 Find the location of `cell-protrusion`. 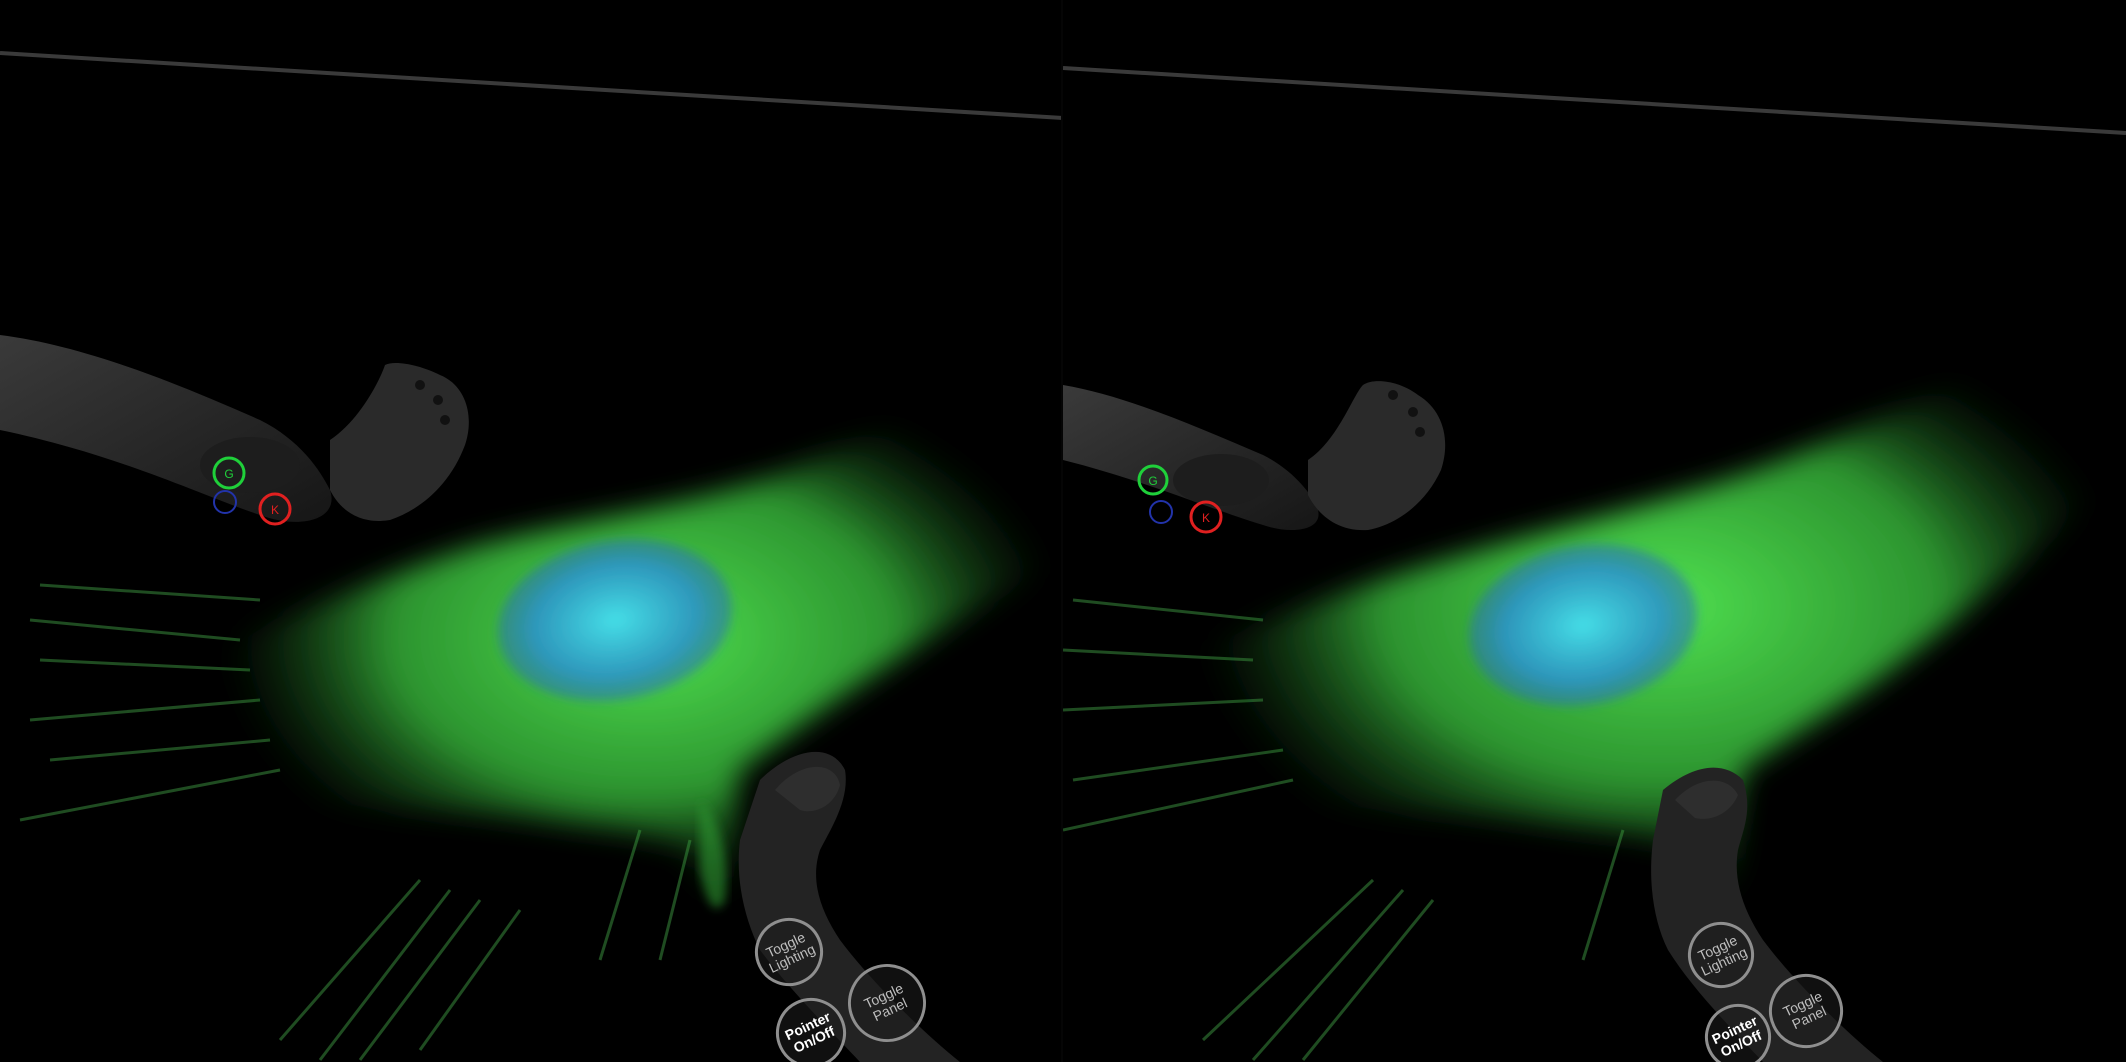

cell-protrusion is located at coordinates (713, 854).